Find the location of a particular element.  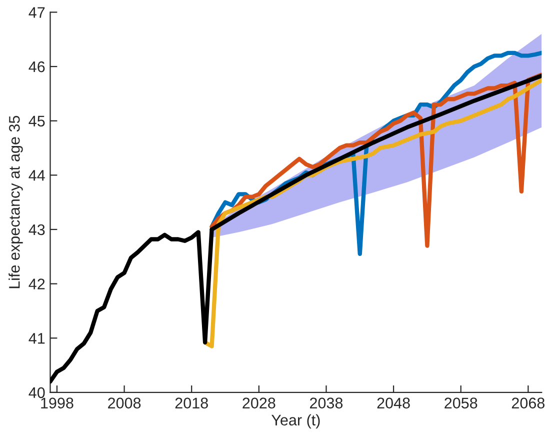

y-tick-label: 46 is located at coordinates (36, 66).